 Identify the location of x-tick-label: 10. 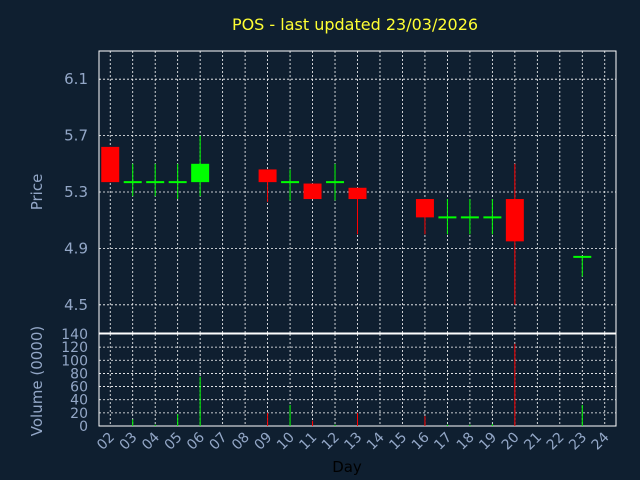
(286, 442).